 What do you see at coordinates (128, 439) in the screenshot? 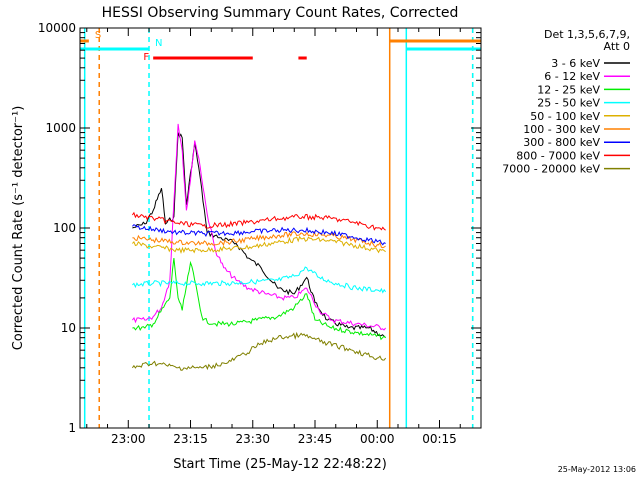
I see `x-tick-label: 23:00` at bounding box center [128, 439].